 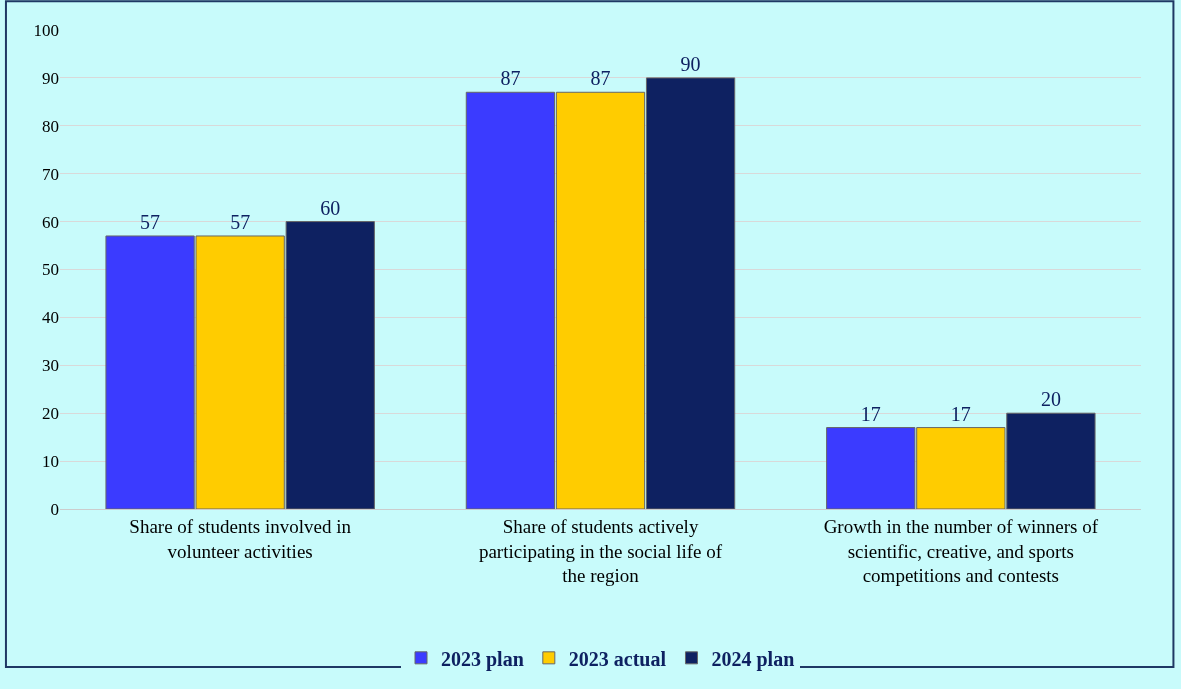 I want to click on y-tick-label: 70, so click(x=50, y=174).